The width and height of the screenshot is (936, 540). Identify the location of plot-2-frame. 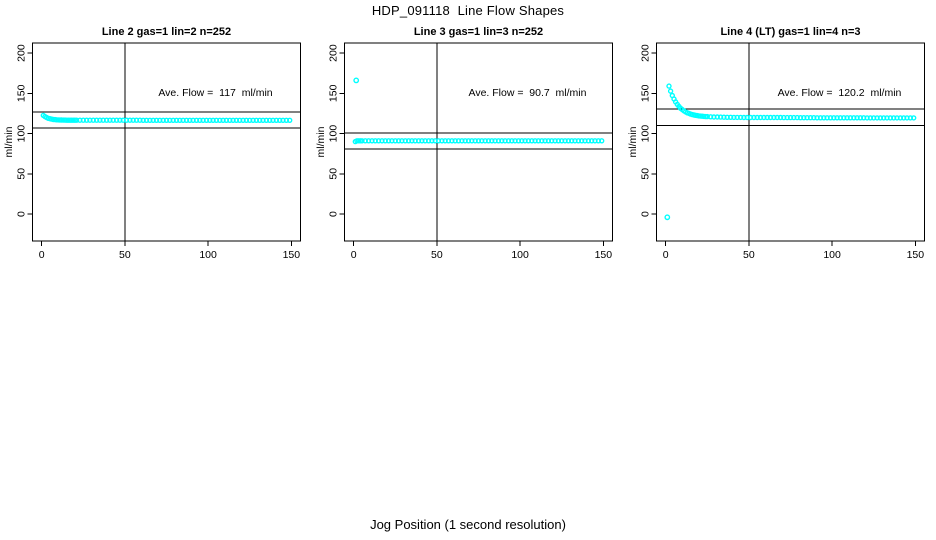
(478, 142).